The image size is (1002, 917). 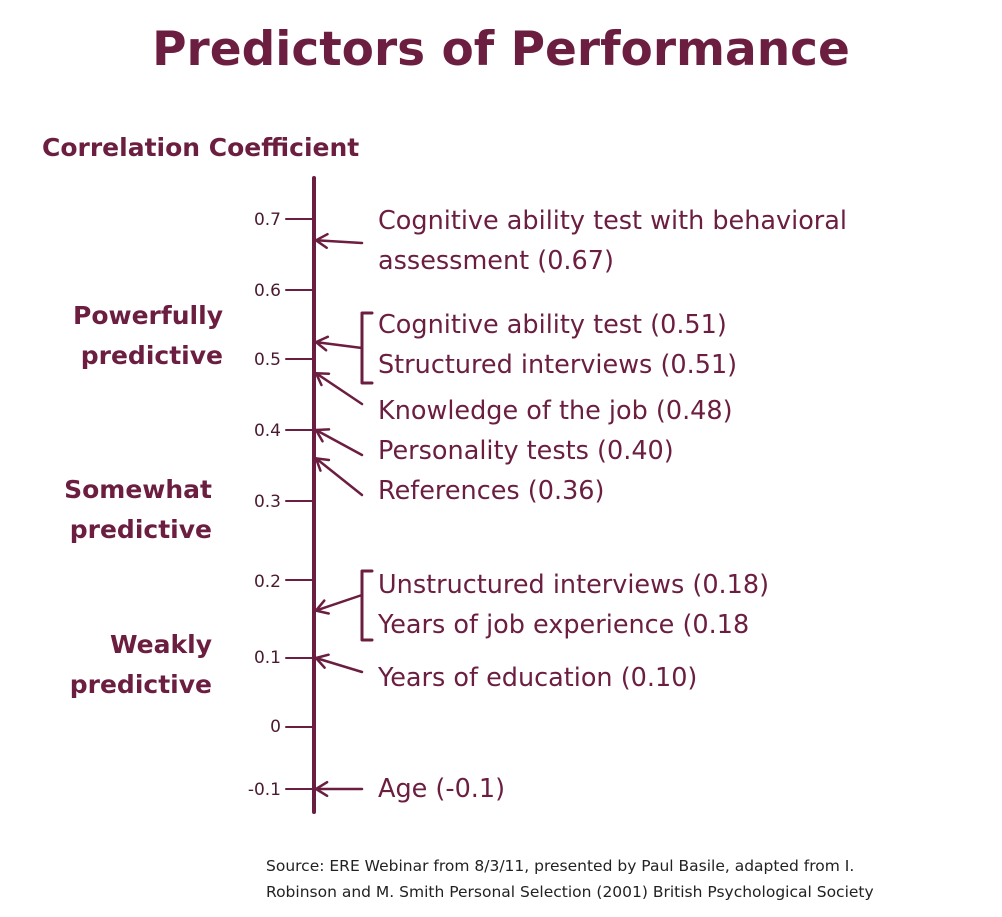 I want to click on predictor-label: Personality tests (0.40), so click(x=526, y=451).